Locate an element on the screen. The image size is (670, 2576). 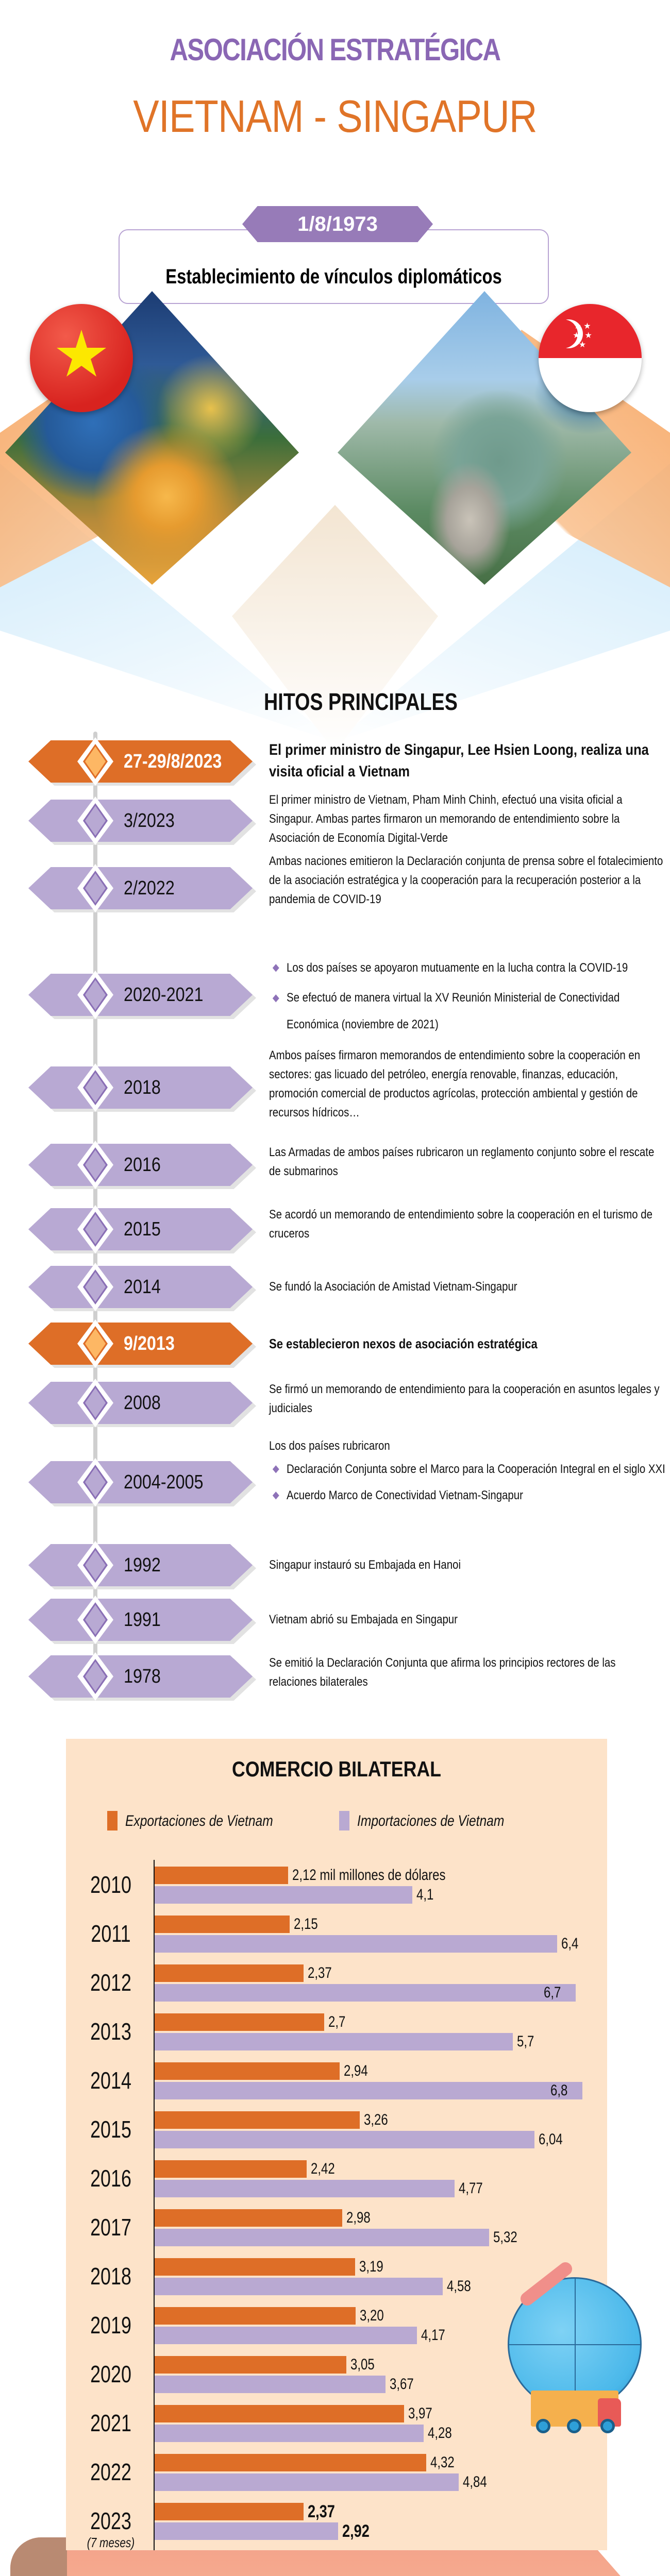
stars-icon: ★ ★ ★ ★ ★ is located at coordinates (582, 335).